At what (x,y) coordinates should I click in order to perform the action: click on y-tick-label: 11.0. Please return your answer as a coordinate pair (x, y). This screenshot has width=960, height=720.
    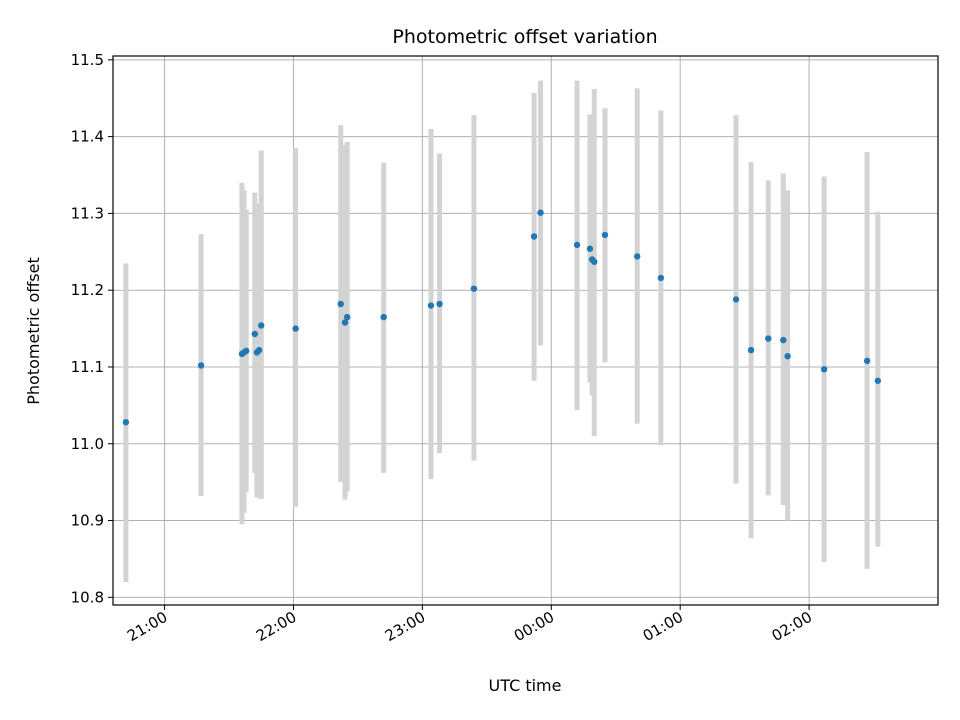
    Looking at the image, I should click on (87, 444).